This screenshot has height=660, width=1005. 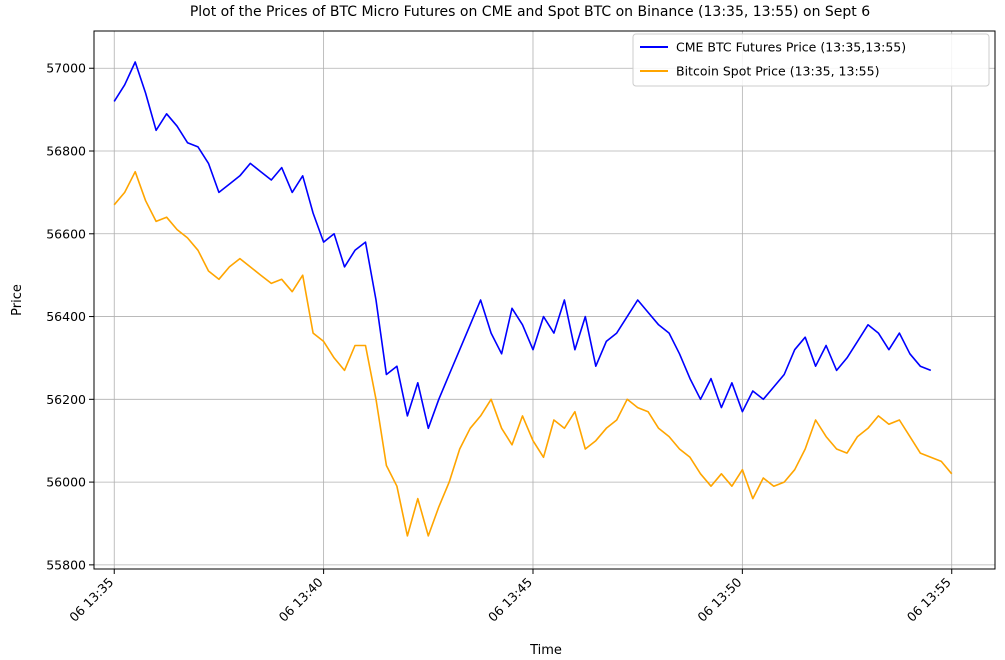 I want to click on legend-label-0: CME BTC Futures Price (13:35,13:55), so click(x=791, y=47).